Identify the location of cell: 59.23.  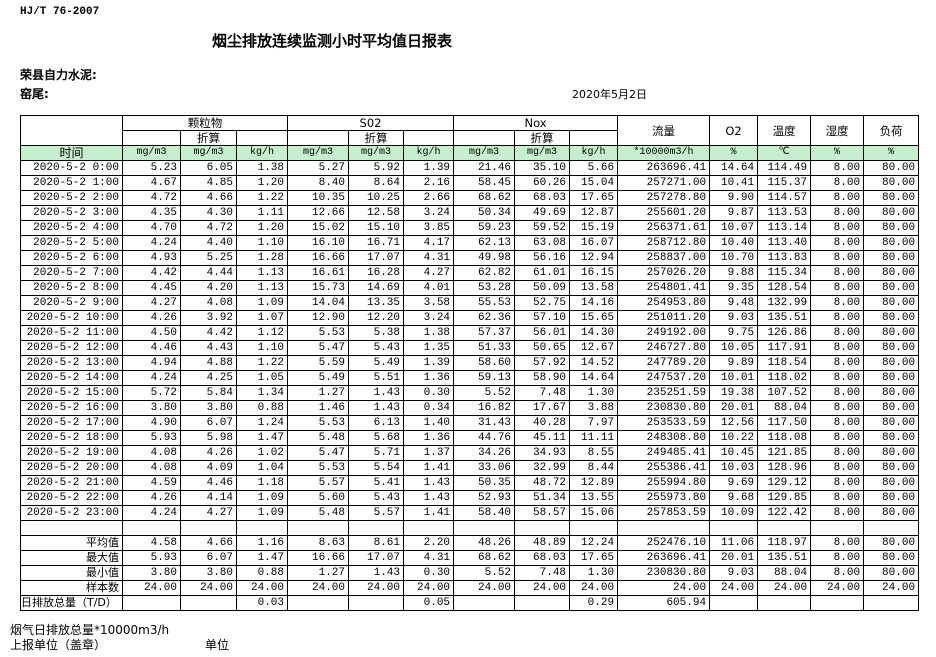
(484, 228).